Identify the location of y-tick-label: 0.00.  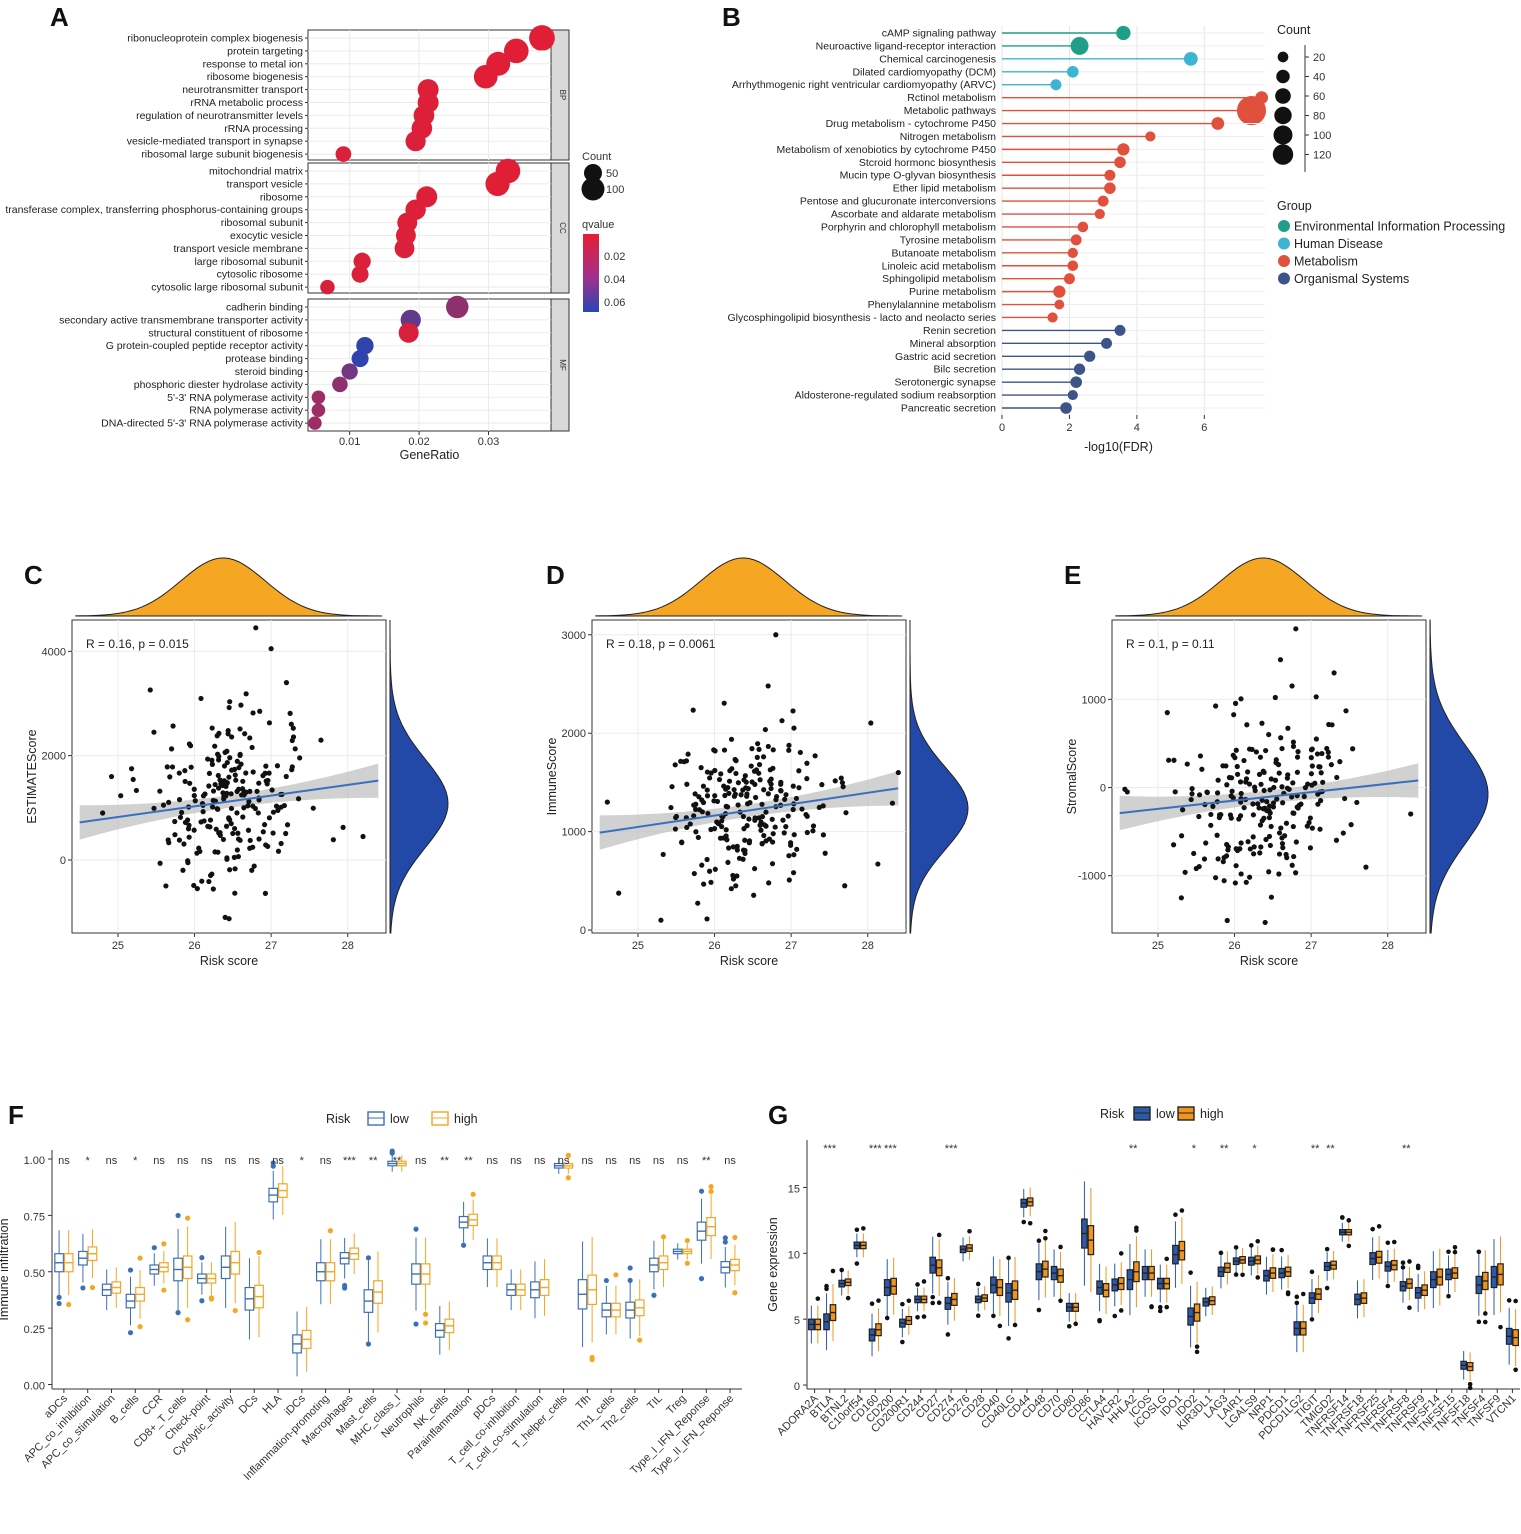
(34, 1386).